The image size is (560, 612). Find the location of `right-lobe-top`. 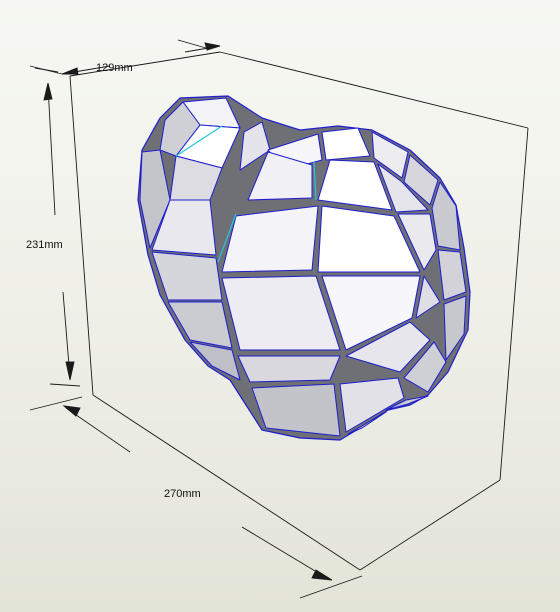

right-lobe-top is located at coordinates (354, 189).